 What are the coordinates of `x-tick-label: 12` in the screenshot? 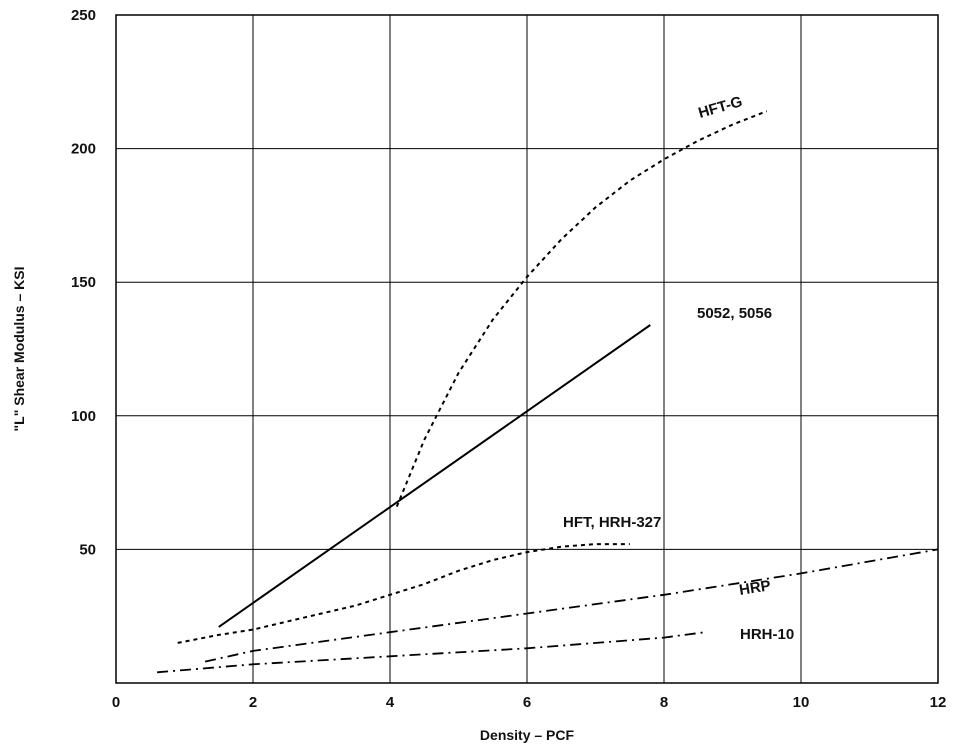 It's located at (938, 702).